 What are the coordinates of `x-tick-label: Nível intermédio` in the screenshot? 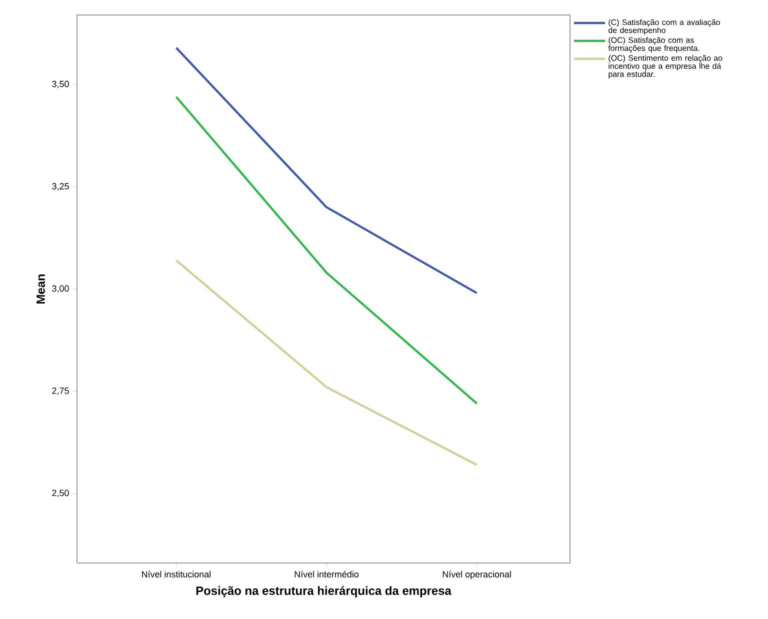 It's located at (326, 574).